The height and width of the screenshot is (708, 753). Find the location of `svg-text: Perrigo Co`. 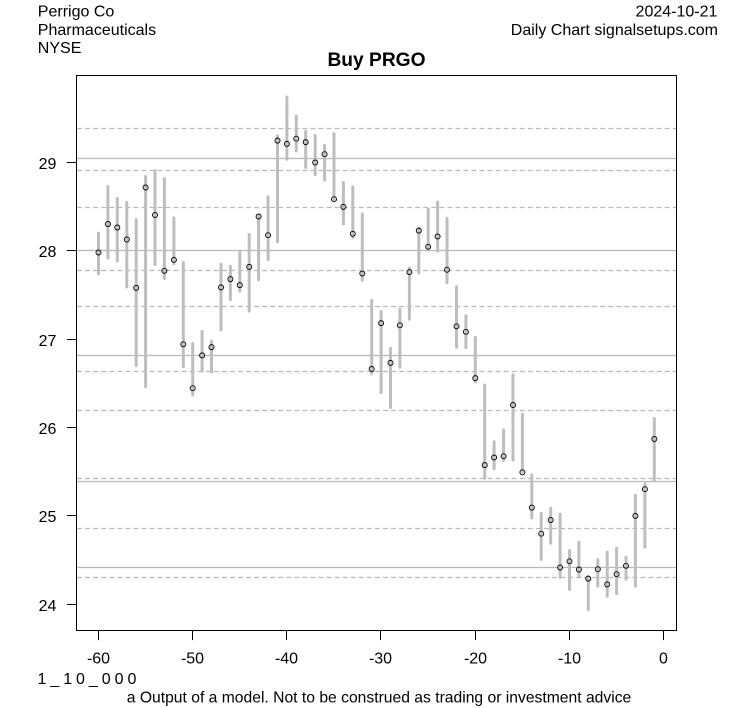

svg-text: Perrigo Co is located at coordinates (76, 11).